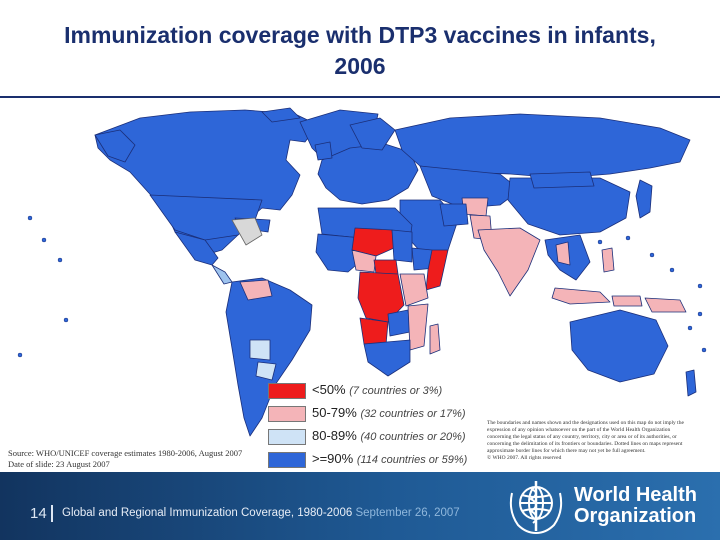 The width and height of the screenshot is (720, 540). Describe the element at coordinates (536, 508) in the screenshot. I see `who-emblem-icon` at that location.